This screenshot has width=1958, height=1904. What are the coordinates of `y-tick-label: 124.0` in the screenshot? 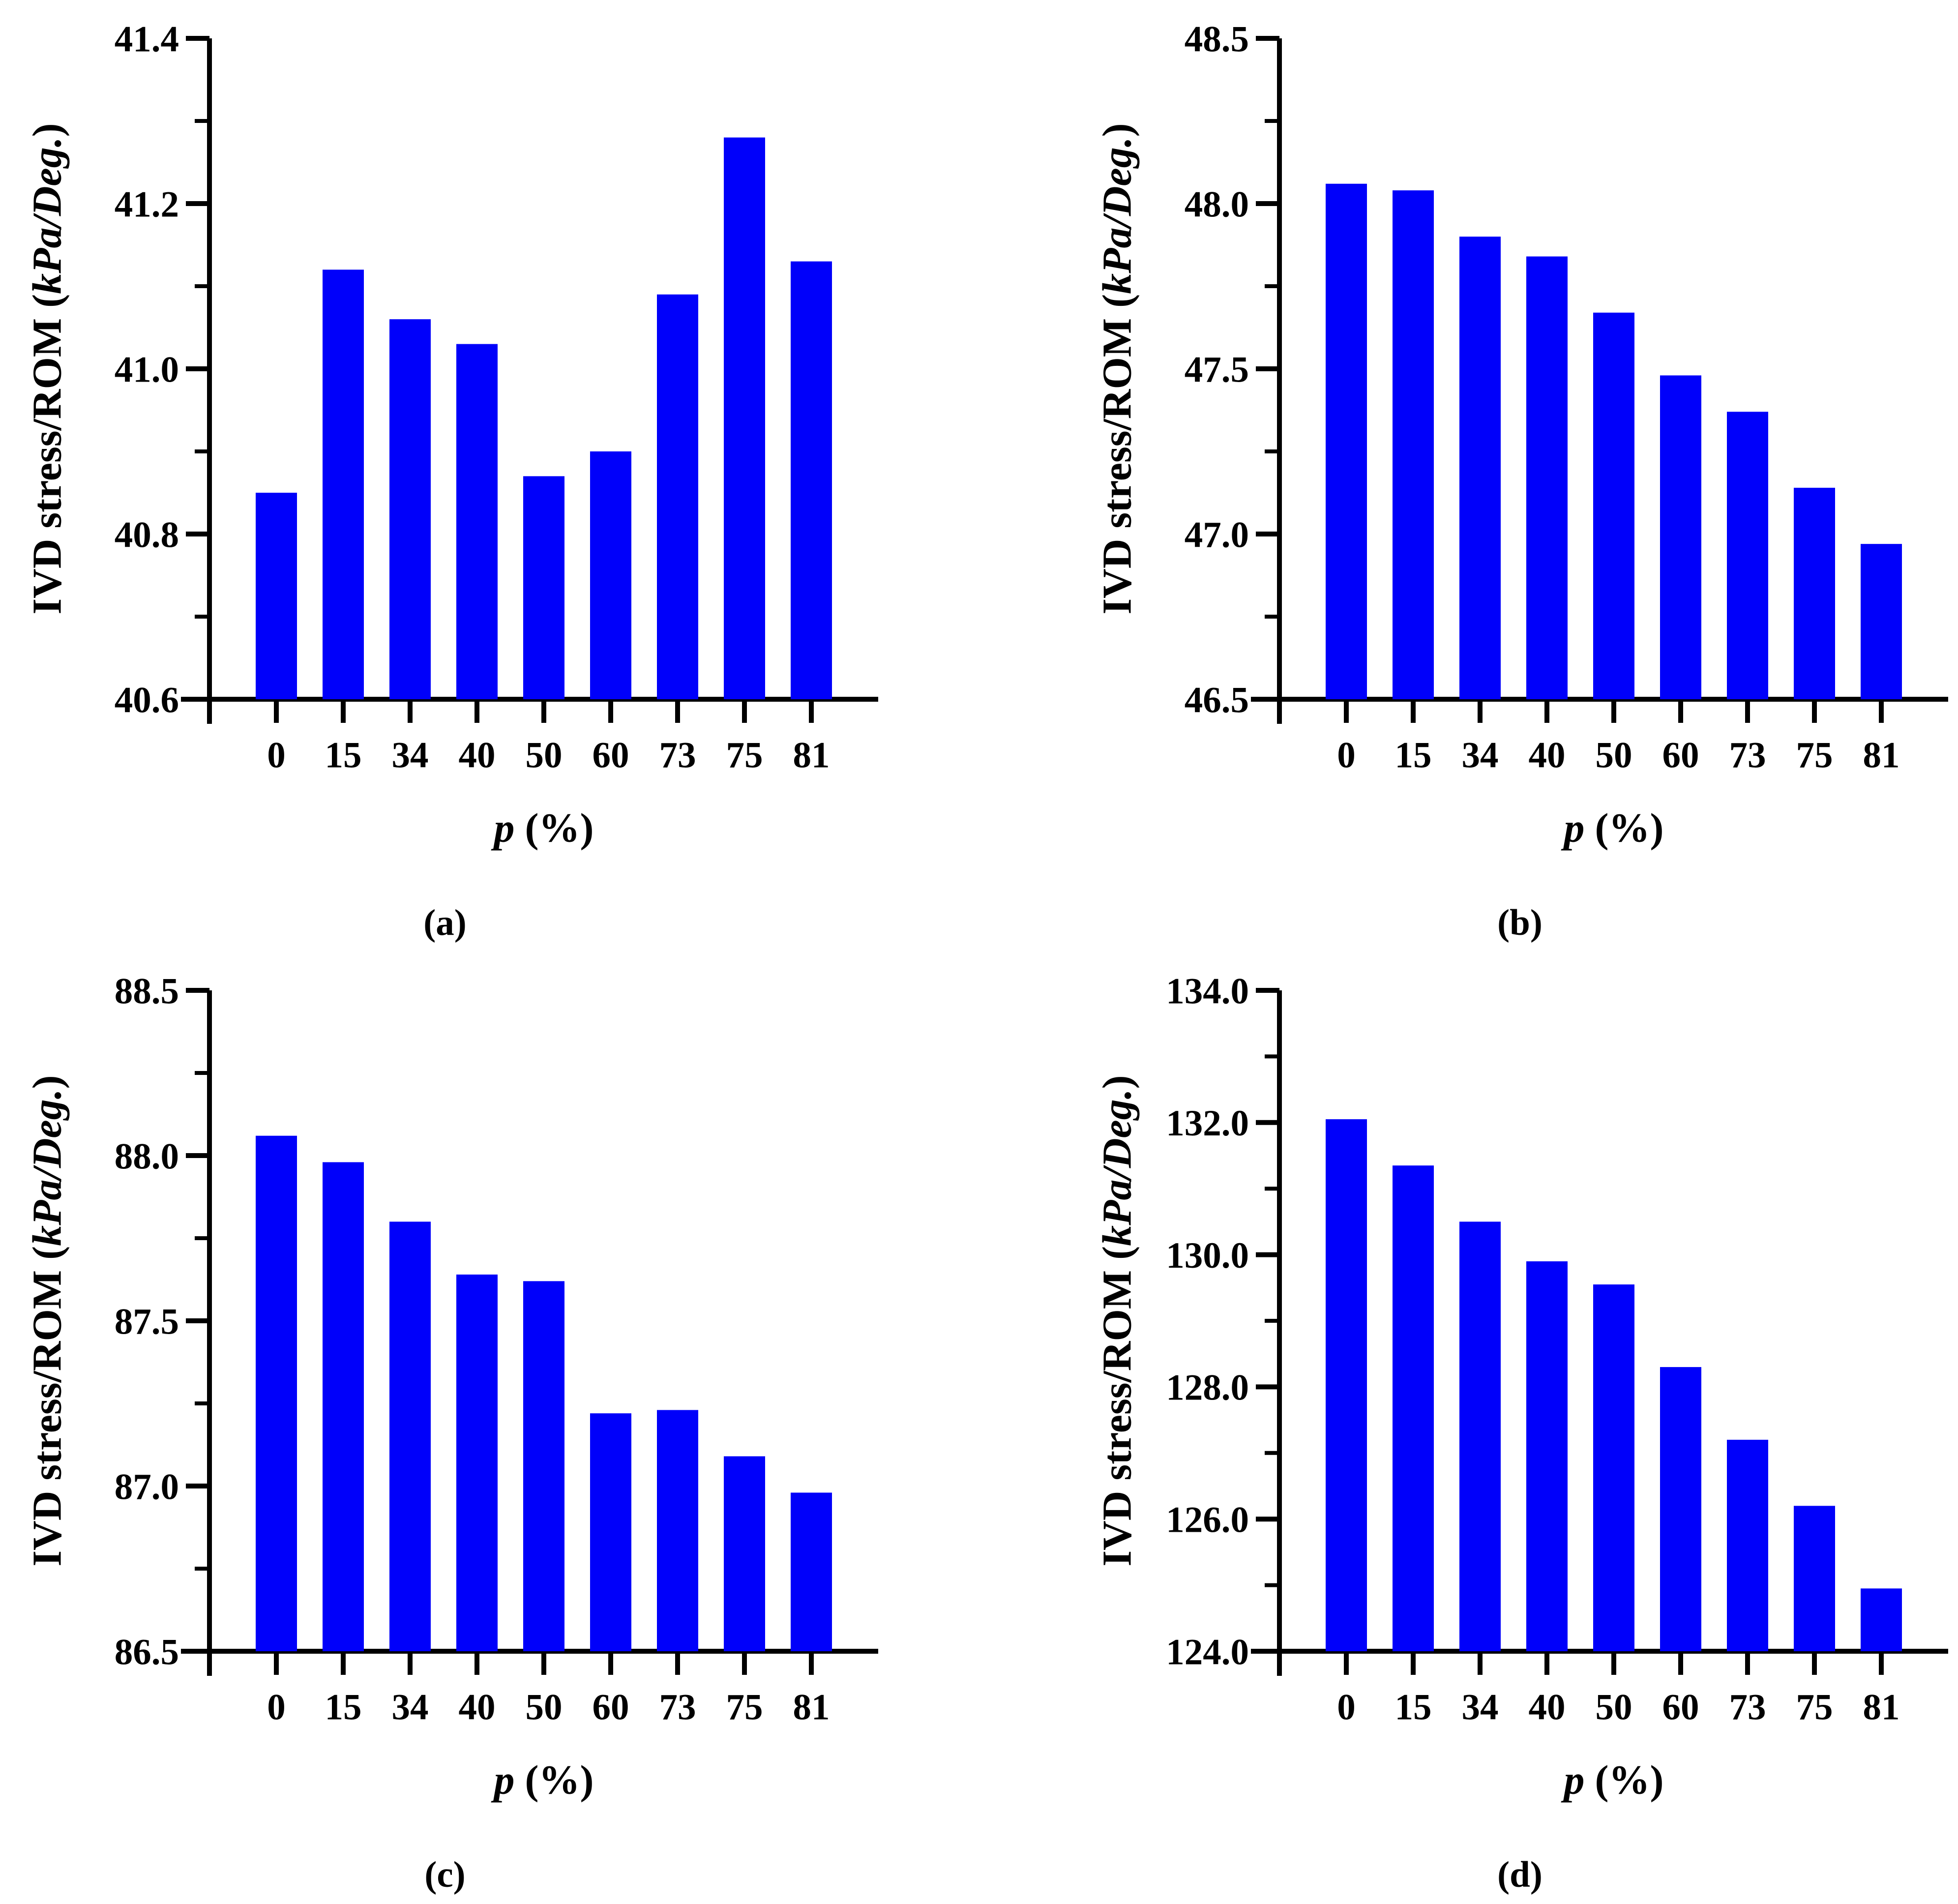 It's located at (1207, 1652).